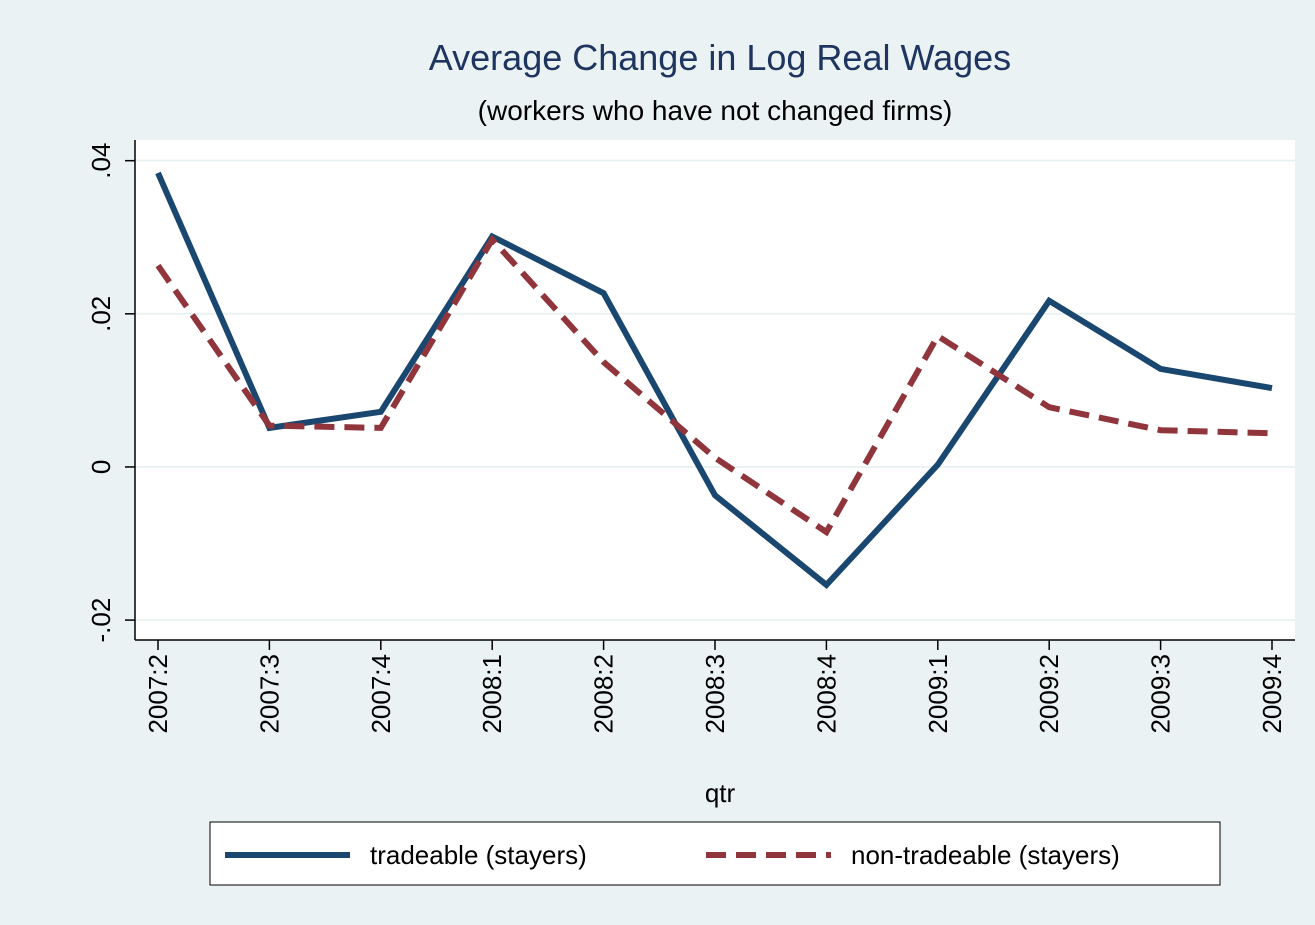 The height and width of the screenshot is (925, 1315). Describe the element at coordinates (720, 57) in the screenshot. I see `chart-title: Average Change in Log Real Wages` at that location.